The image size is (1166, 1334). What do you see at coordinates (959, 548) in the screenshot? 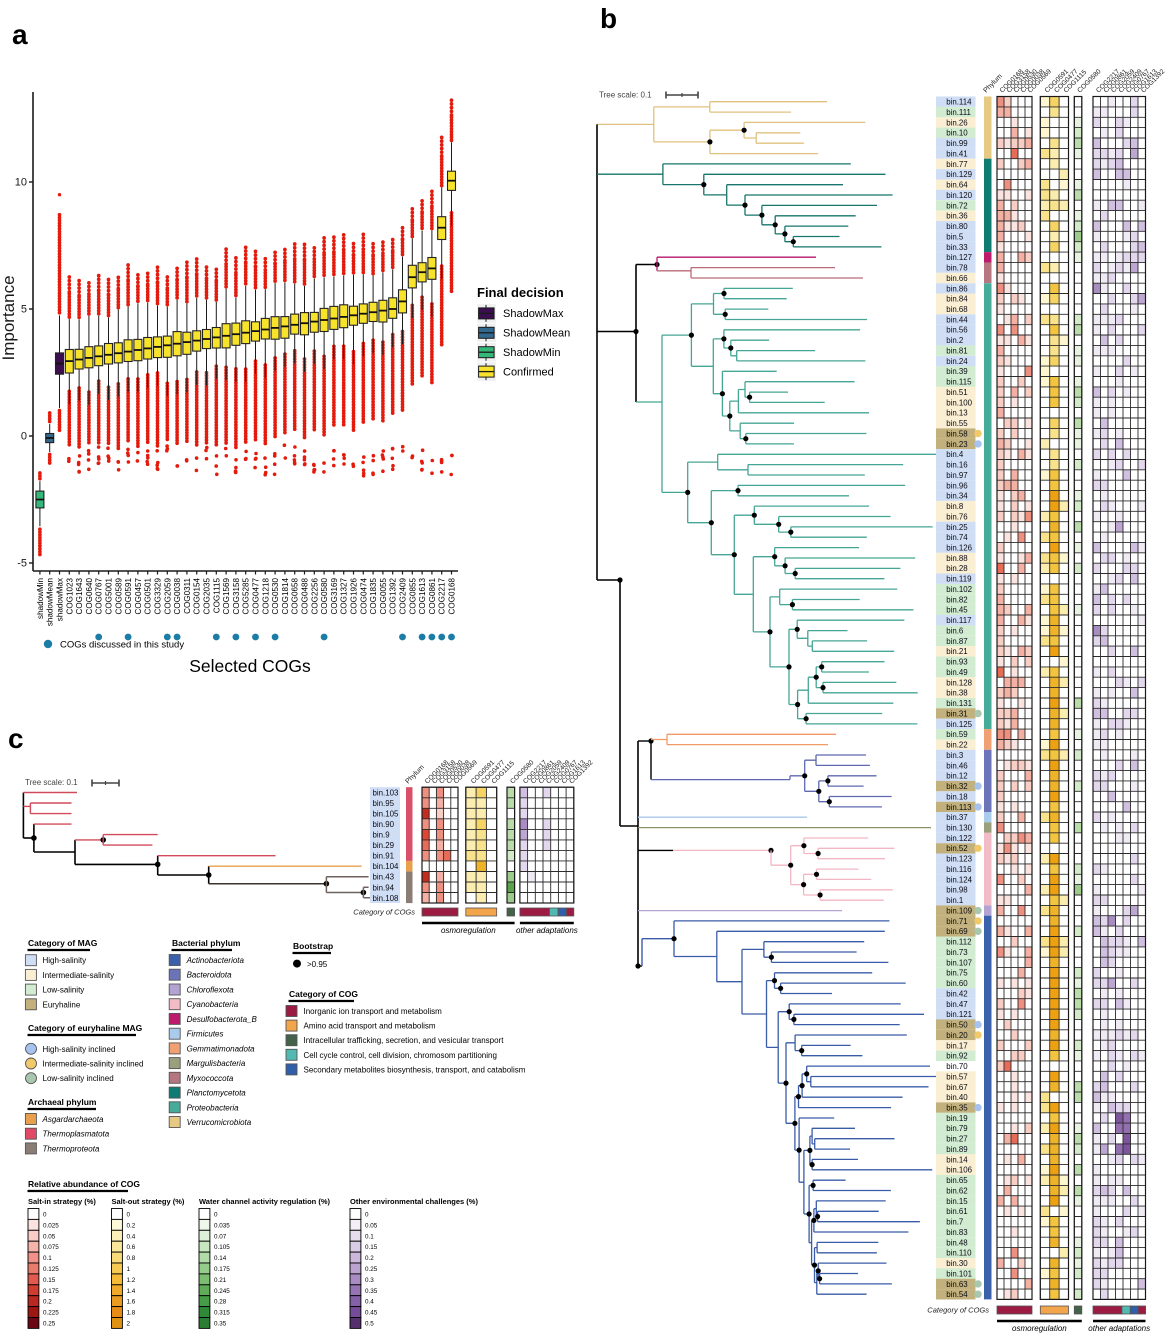
I see `svg-text: bin.126` at bounding box center [959, 548].